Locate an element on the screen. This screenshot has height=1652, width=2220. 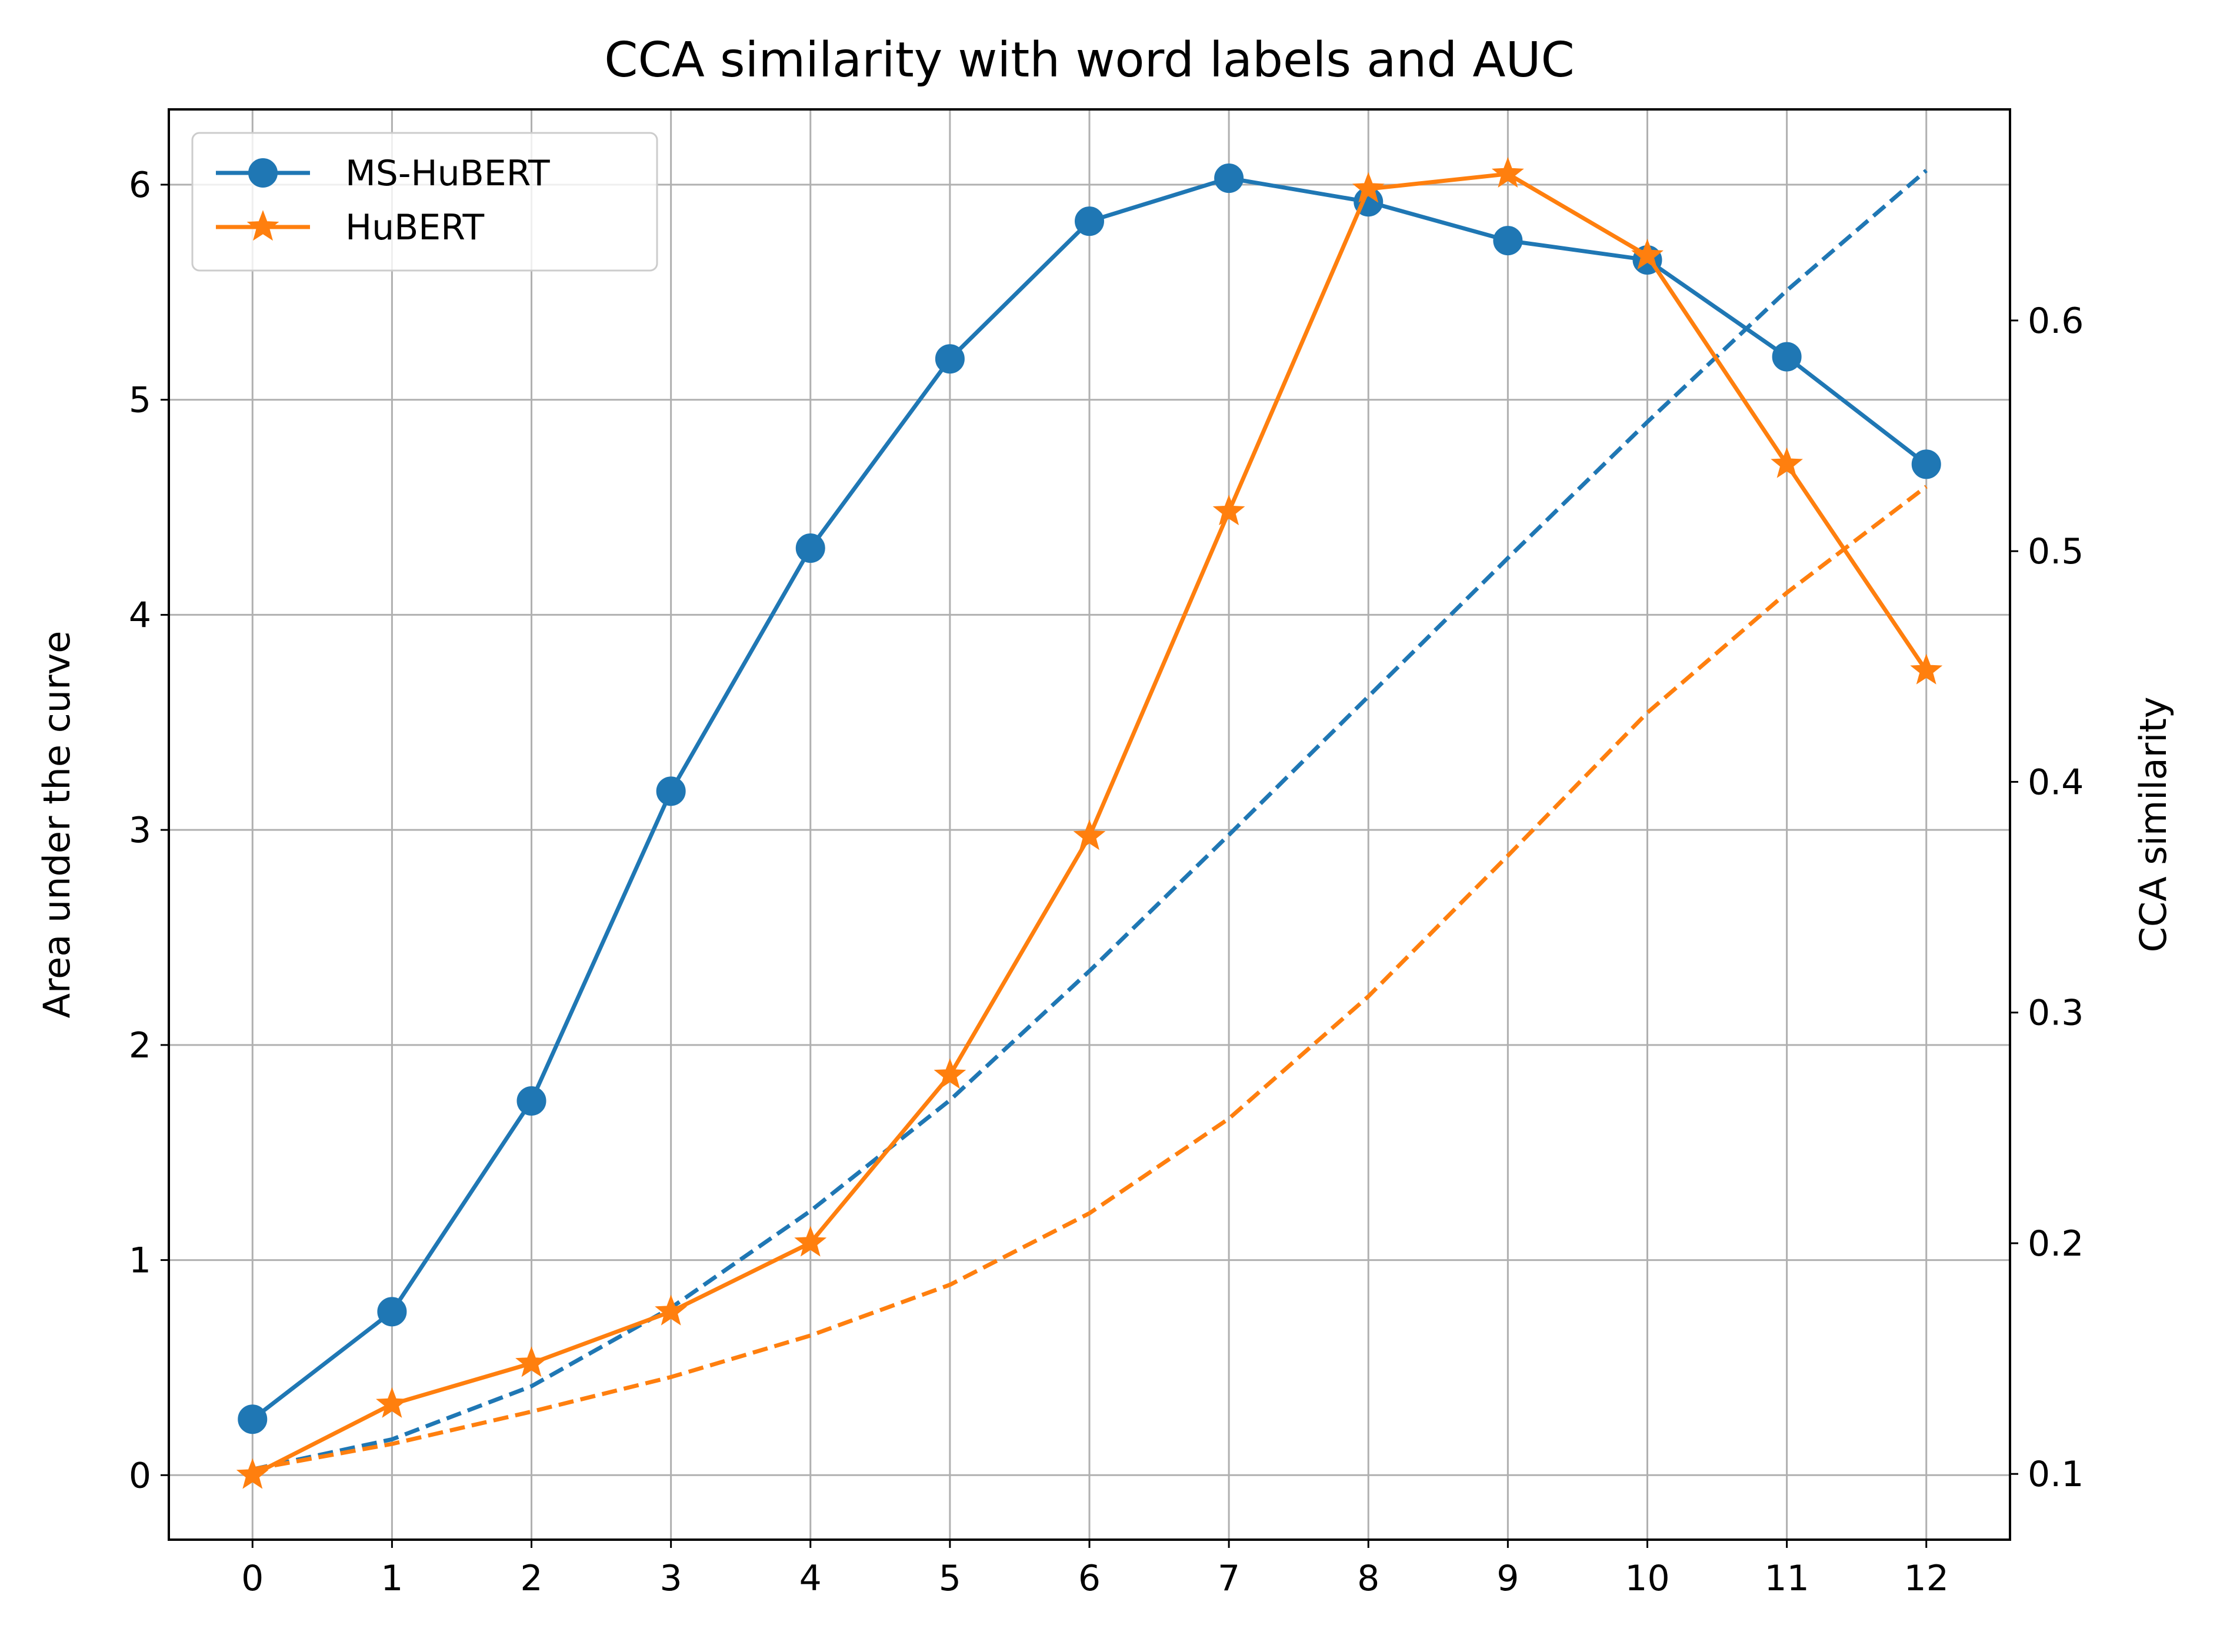
y-tick-label-left: 0 is located at coordinates (140, 1475).